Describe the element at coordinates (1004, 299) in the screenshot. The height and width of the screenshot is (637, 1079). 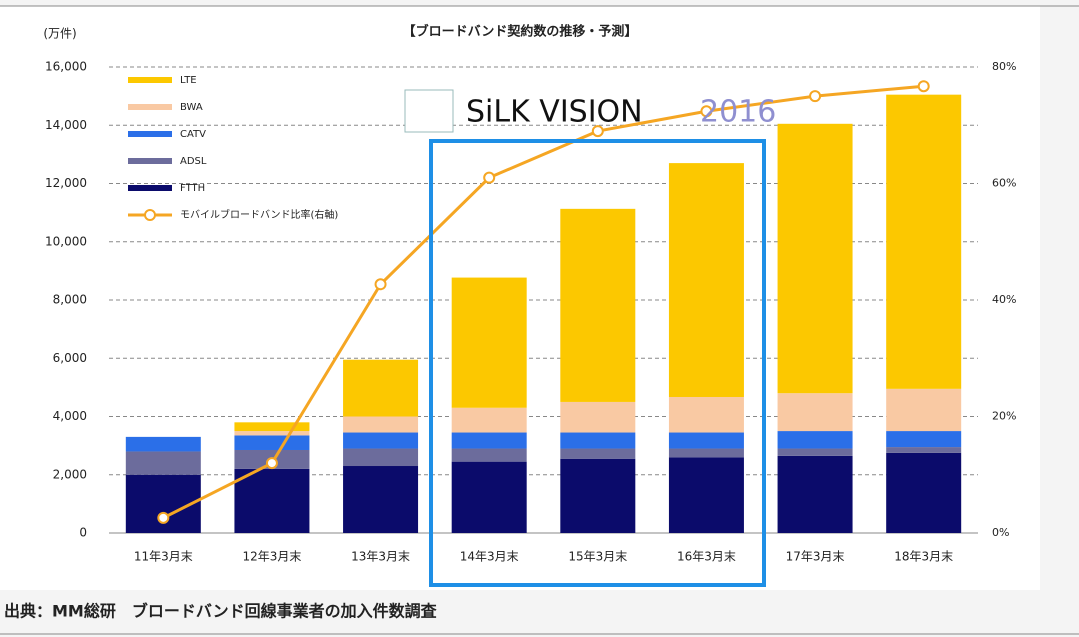
I see `y2-tick-label: 40%` at that location.